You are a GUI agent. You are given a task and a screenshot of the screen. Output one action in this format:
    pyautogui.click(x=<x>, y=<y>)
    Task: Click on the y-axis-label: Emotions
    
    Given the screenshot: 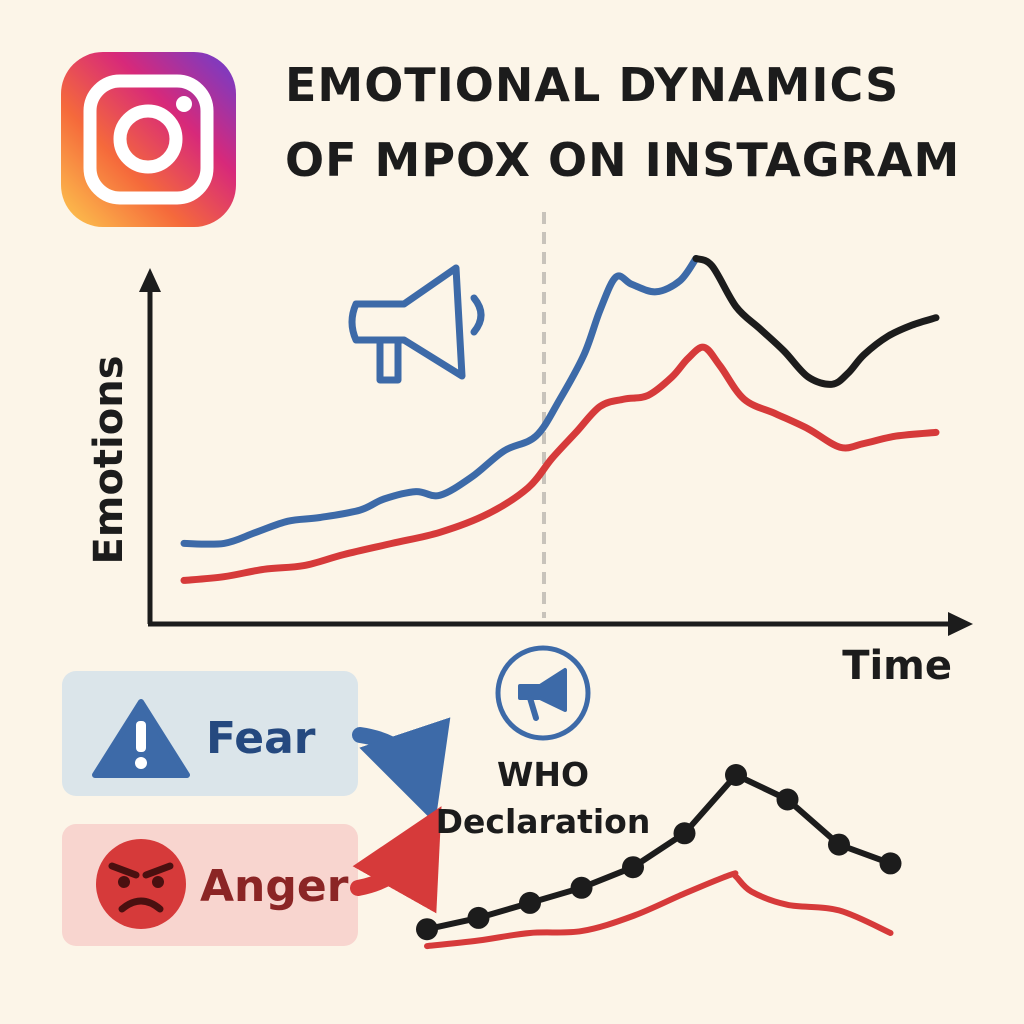 What is the action you would take?
    pyautogui.click(x=109, y=459)
    